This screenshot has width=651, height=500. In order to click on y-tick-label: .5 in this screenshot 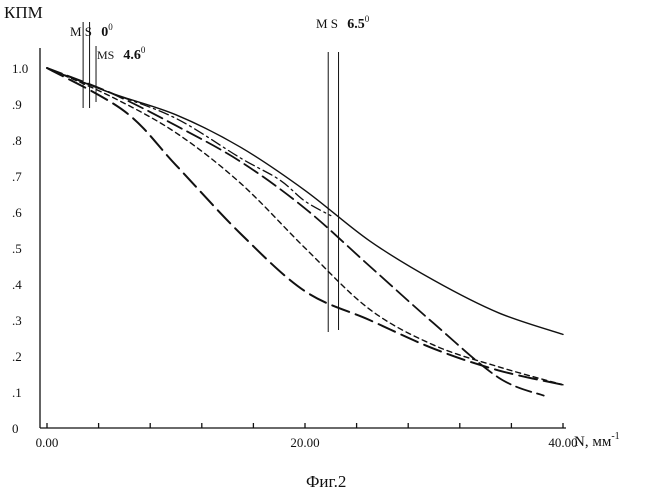, I will do `click(17, 248)`.